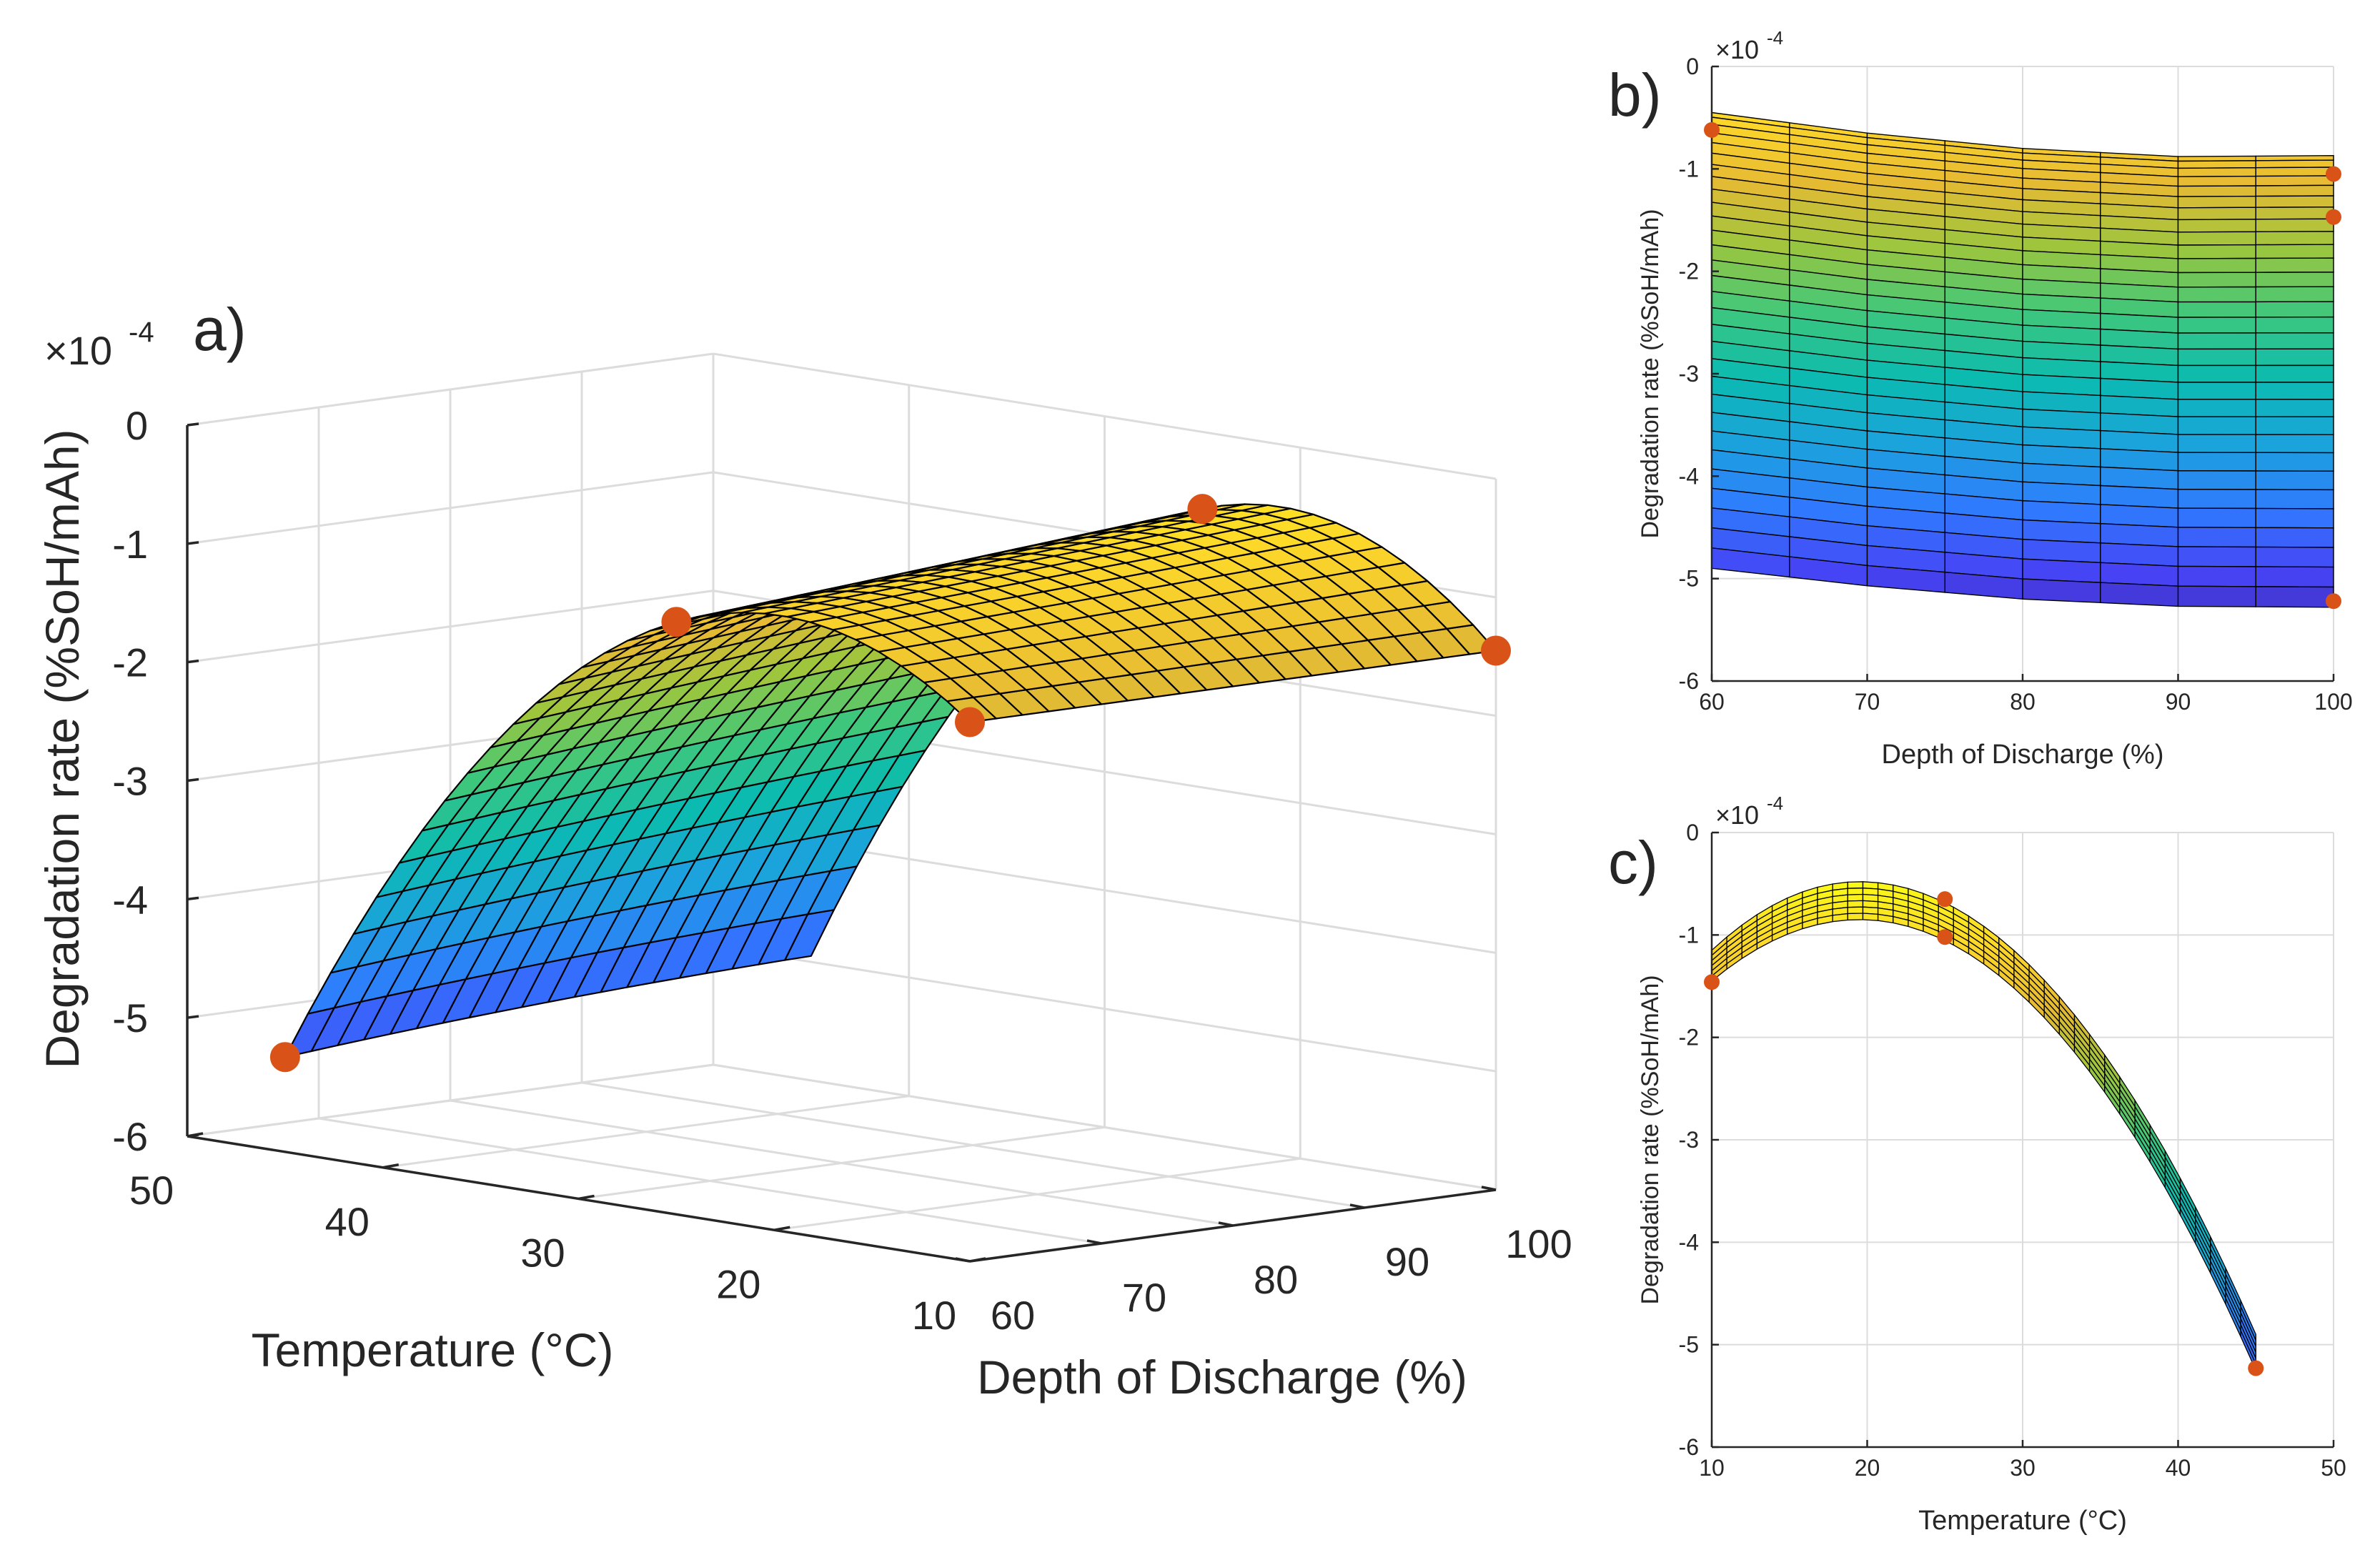 This screenshot has height=1550, width=2380. Describe the element at coordinates (1983, 1126) in the screenshot. I see `panel-c-surface` at that location.